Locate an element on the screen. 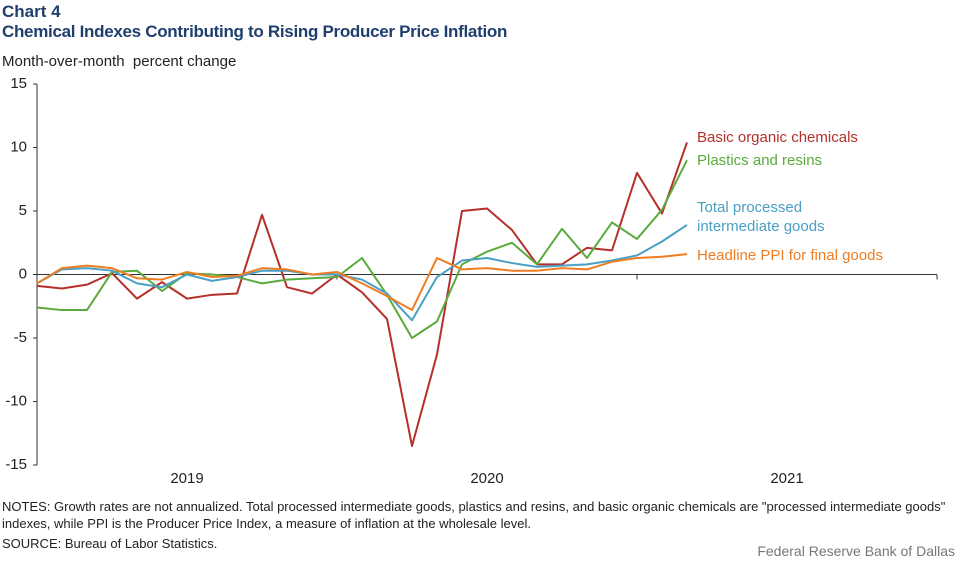 This screenshot has height=565, width=963. y-tick-label: 10 is located at coordinates (18, 146).